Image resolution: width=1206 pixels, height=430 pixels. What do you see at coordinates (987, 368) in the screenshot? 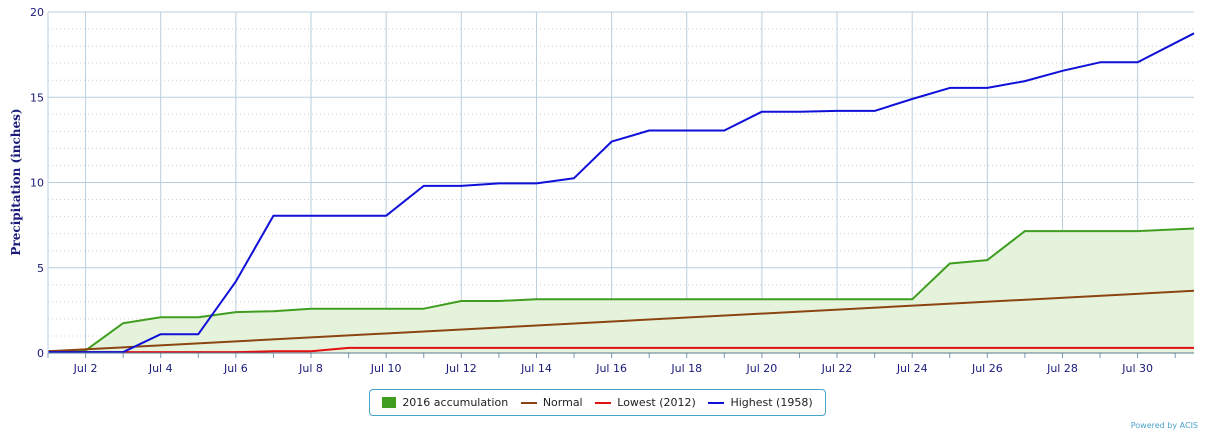
I see `x-tick-label: Jul 26` at bounding box center [987, 368].